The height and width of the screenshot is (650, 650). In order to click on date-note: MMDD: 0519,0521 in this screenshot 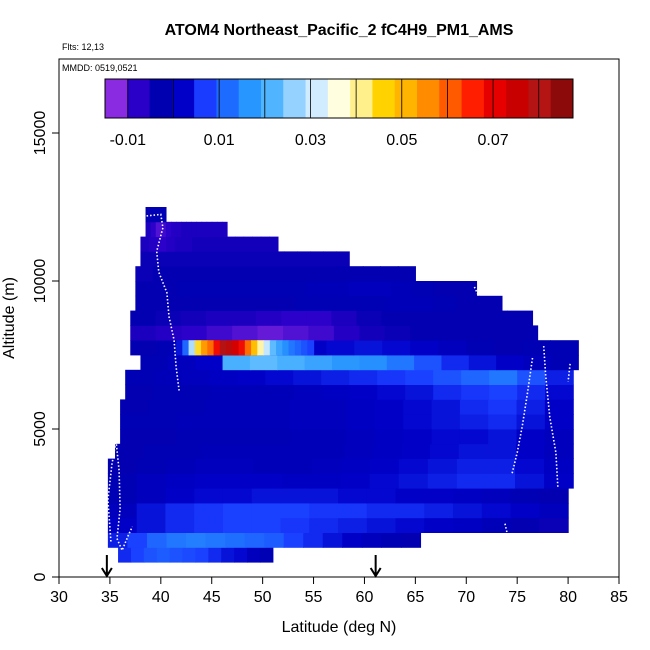, I will do `click(100, 68)`.